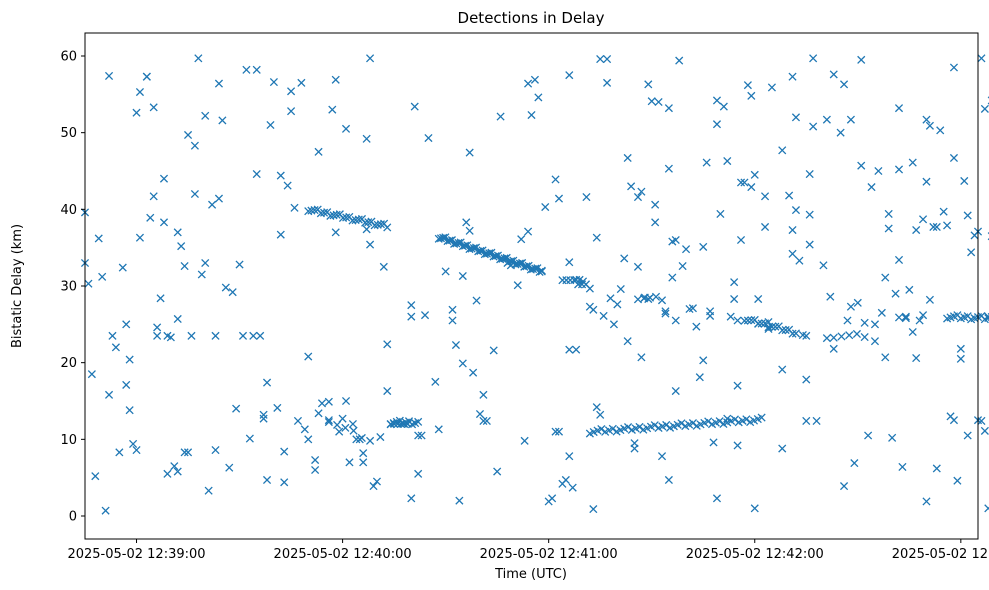  Describe the element at coordinates (68, 440) in the screenshot. I see `y-tick-label: 10` at that location.